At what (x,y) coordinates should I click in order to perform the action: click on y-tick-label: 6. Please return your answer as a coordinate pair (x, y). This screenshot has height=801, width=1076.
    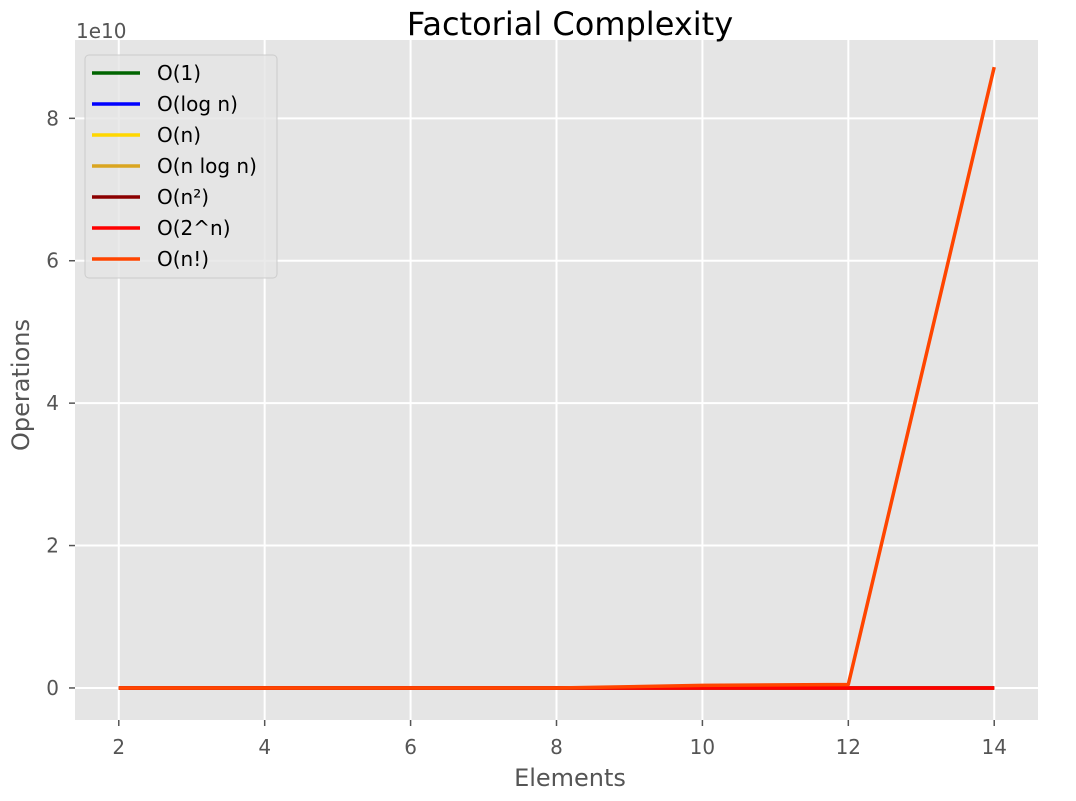
    Looking at the image, I should click on (52, 261).